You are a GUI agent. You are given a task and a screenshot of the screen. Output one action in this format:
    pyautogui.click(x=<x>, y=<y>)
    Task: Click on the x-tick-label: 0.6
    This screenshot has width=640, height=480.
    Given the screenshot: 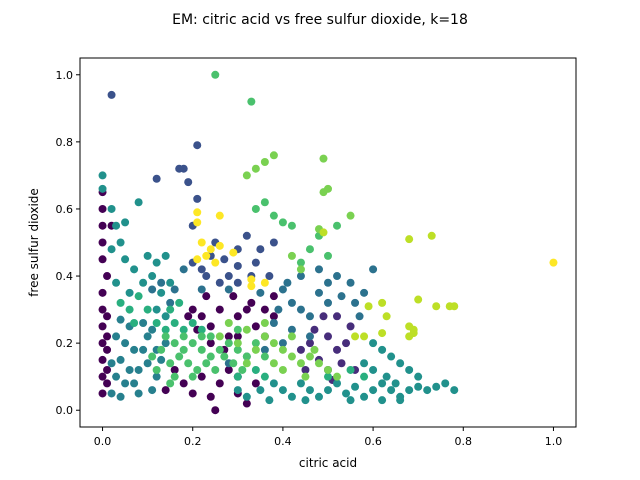 What is the action you would take?
    pyautogui.click(x=373, y=441)
    